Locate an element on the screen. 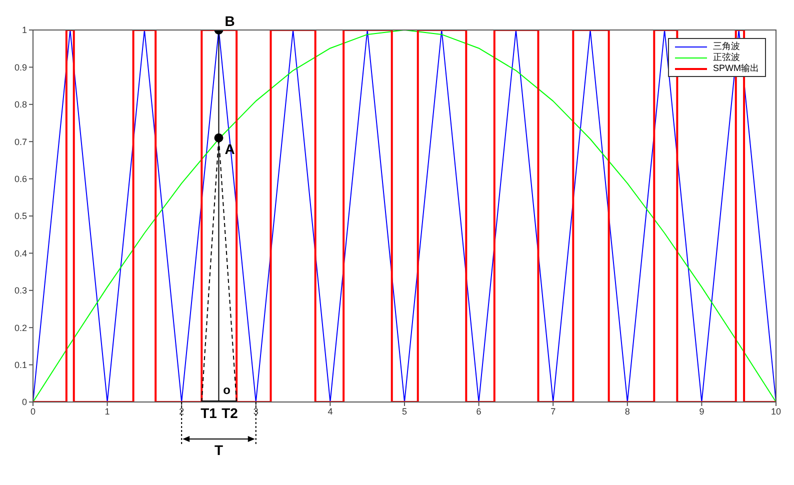 This screenshot has height=485, width=794. y-tick-label: 1 is located at coordinates (24, 30).